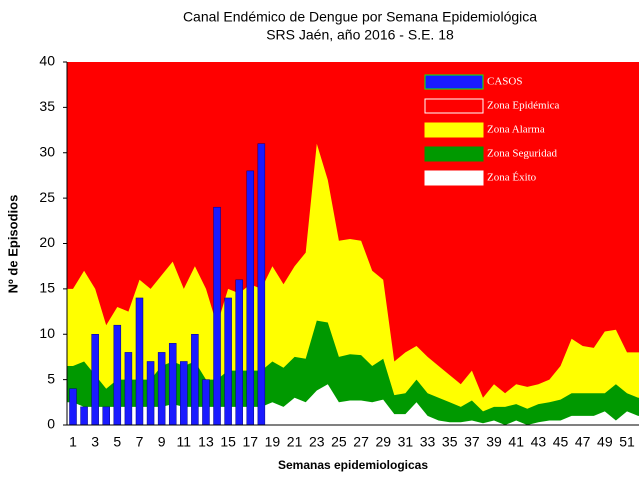 The height and width of the screenshot is (479, 639). What do you see at coordinates (361, 442) in the screenshot?
I see `x-tick-label: 27` at bounding box center [361, 442].